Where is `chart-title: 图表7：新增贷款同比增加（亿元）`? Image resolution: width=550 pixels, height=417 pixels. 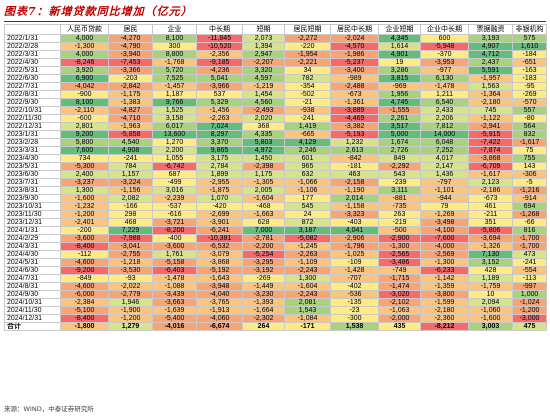
chart-title: 图表7：新增贷款同比增加（亿元） is located at coordinates (98, 11).